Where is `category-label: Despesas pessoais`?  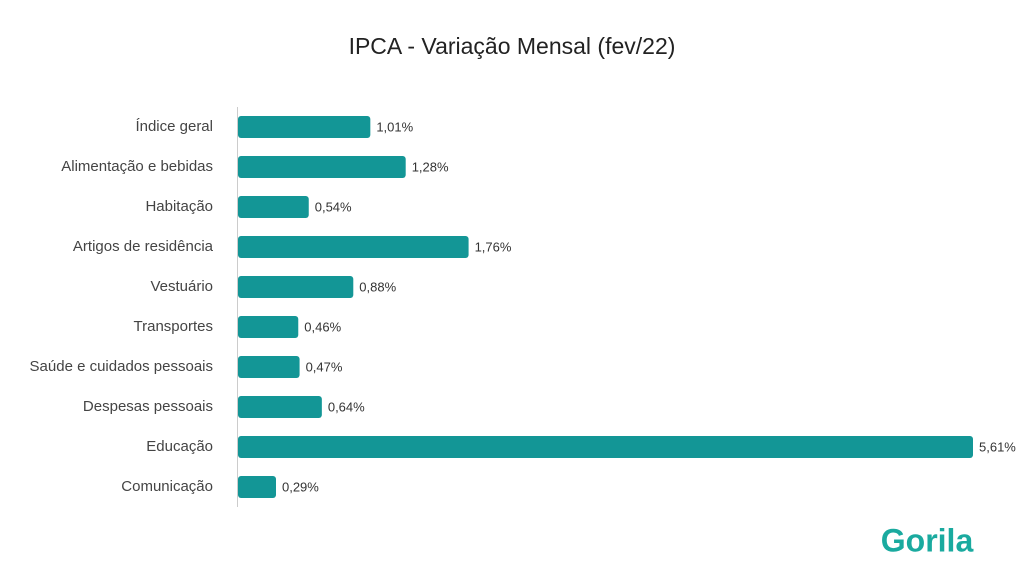 category-label: Despesas pessoais is located at coordinates (148, 406).